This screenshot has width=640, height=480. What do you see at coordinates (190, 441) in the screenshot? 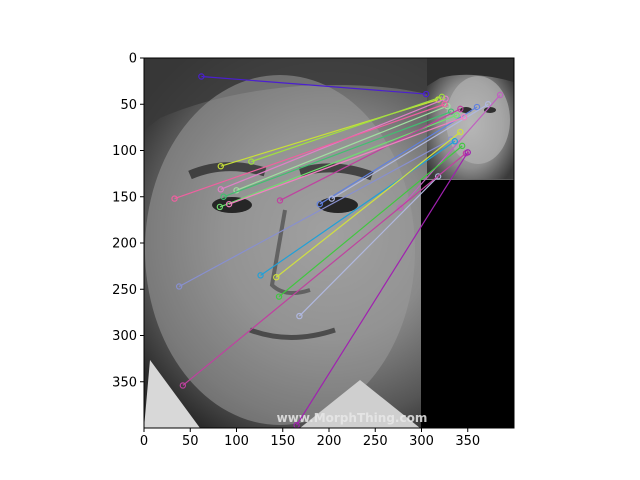
I see `x-tick-label-1: 50` at bounding box center [190, 441].